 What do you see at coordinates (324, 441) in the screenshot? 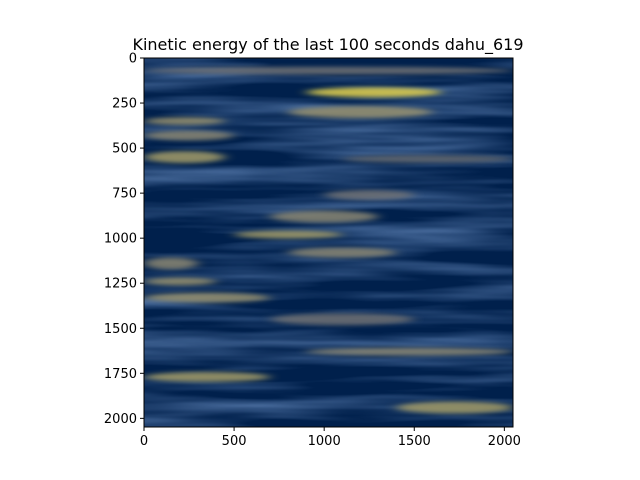
I see `x-tick-label: 1000` at bounding box center [324, 441].